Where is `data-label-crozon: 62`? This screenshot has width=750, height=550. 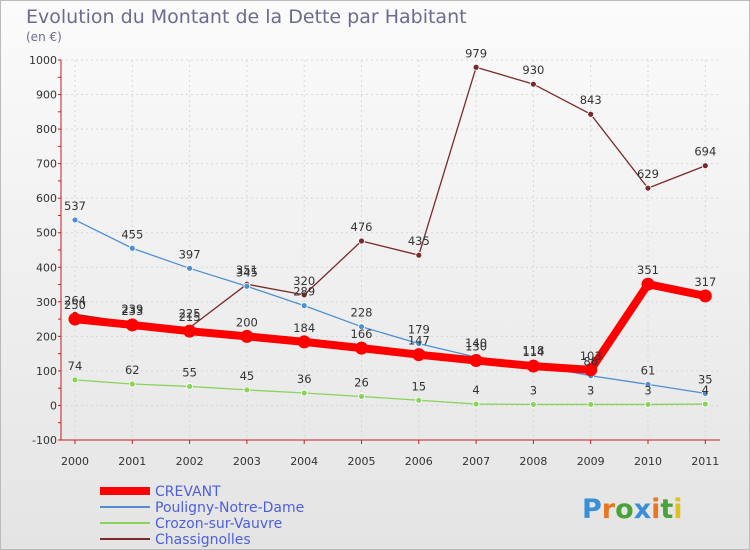
data-label-crozon: 62 is located at coordinates (132, 370).